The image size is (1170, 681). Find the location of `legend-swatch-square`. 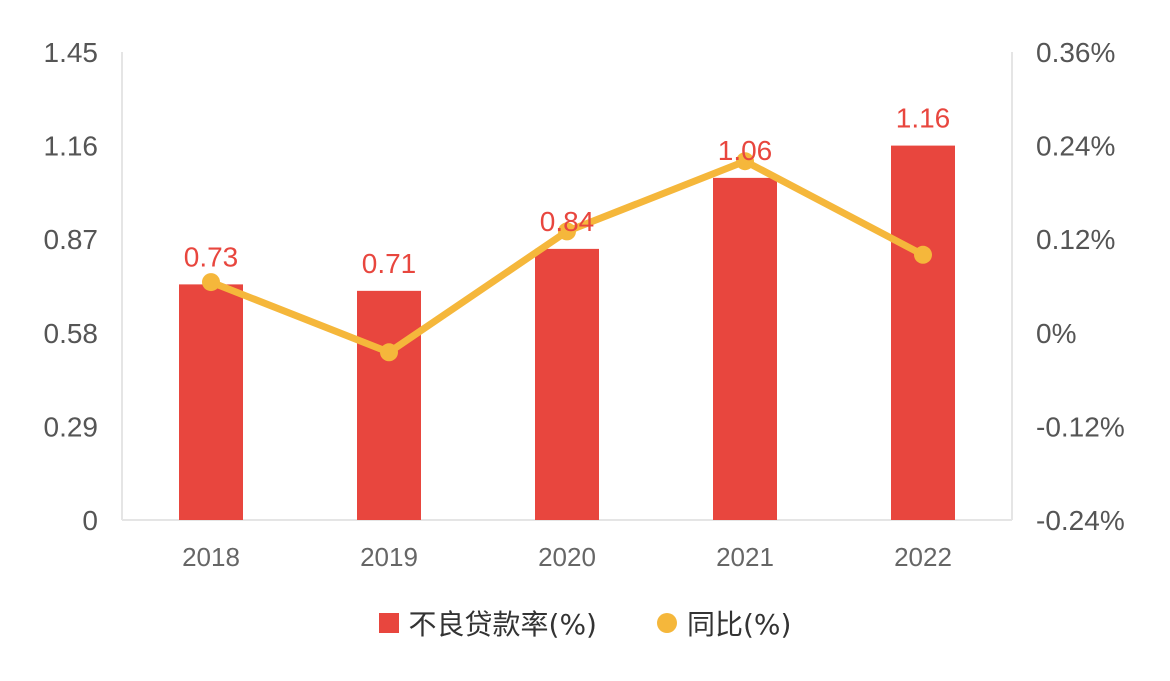

legend-swatch-square is located at coordinates (388, 623).